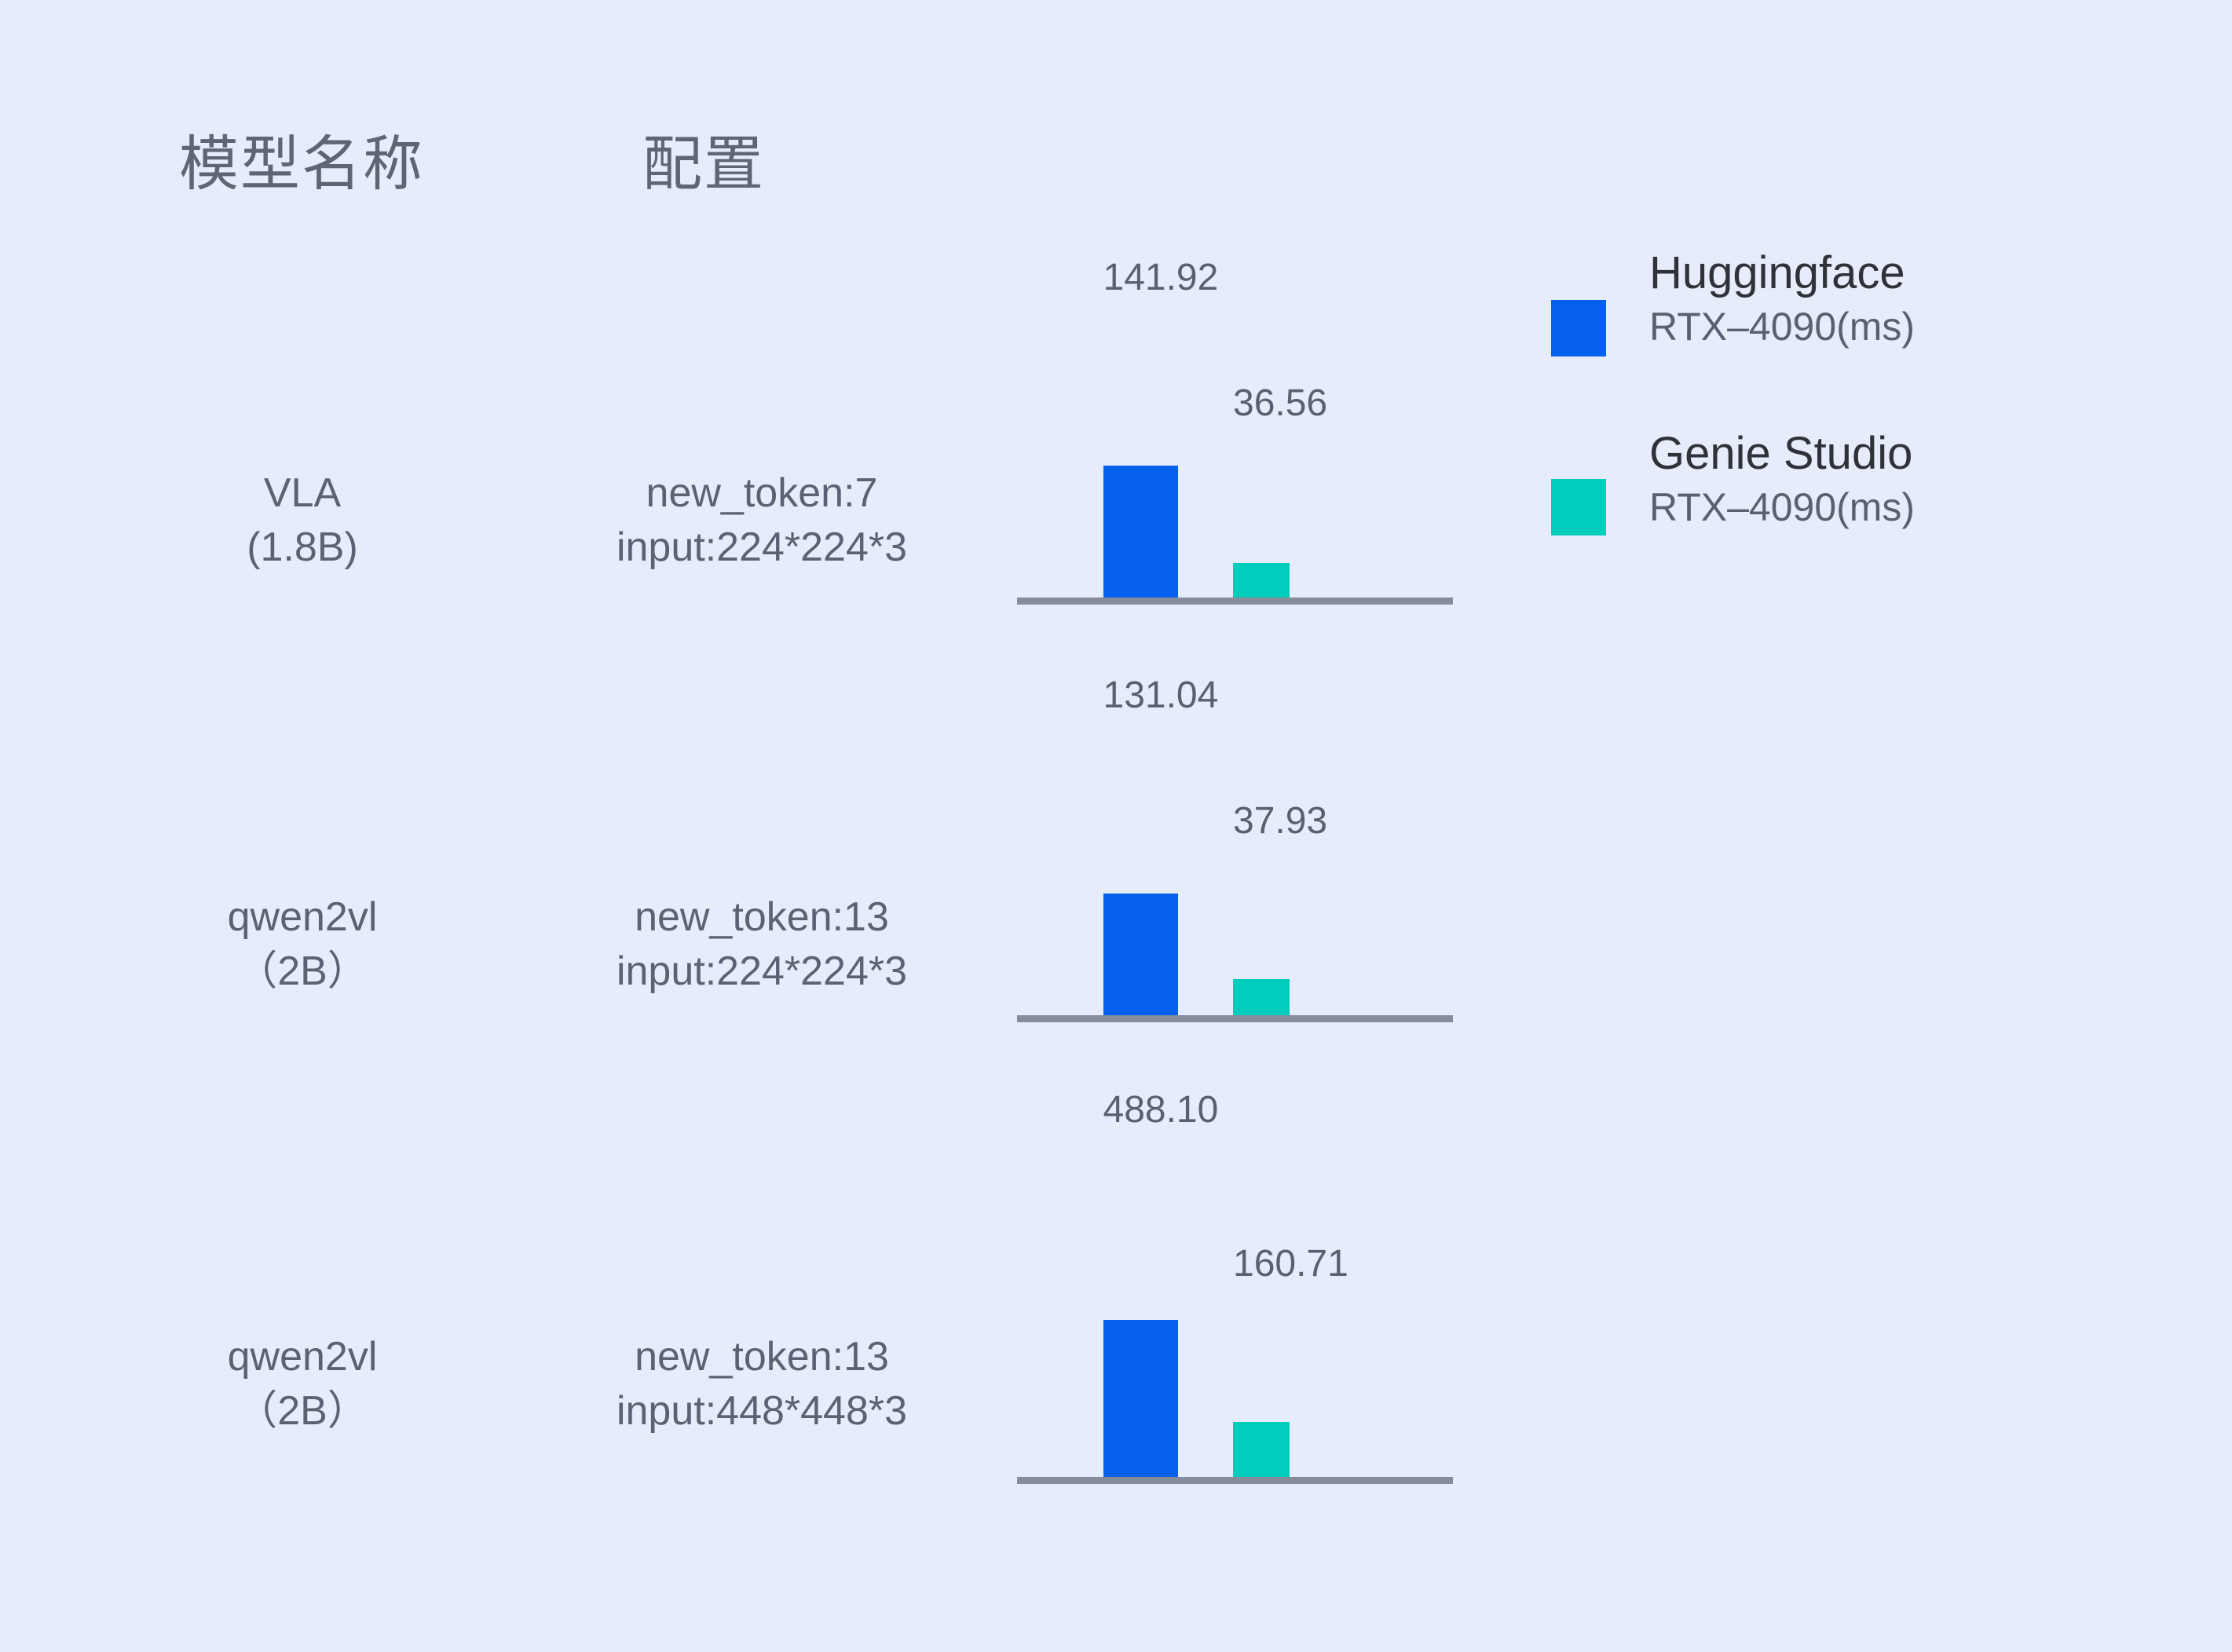 The image size is (2232, 1652). What do you see at coordinates (1161, 695) in the screenshot?
I see `bar-value-huggingface: 131.04` at bounding box center [1161, 695].